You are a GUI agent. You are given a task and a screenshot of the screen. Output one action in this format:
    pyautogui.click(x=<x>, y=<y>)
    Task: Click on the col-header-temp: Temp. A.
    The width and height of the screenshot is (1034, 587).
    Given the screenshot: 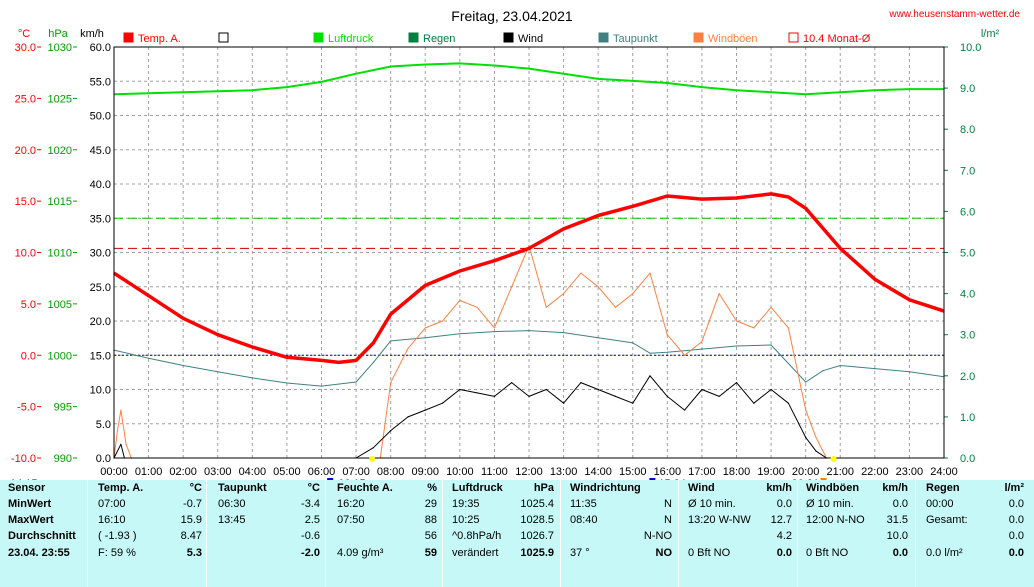 What is the action you would take?
    pyautogui.click(x=121, y=488)
    